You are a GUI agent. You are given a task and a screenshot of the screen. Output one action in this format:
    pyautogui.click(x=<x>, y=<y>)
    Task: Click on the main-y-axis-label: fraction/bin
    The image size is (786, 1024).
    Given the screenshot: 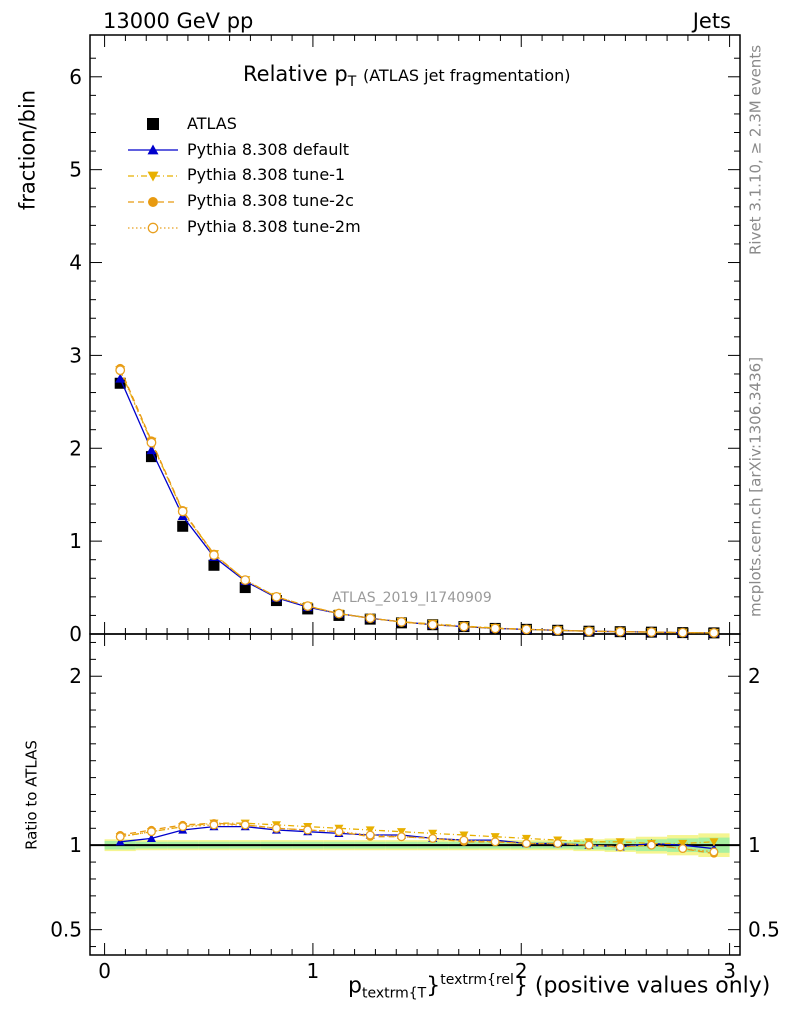 What is the action you would take?
    pyautogui.click(x=27, y=150)
    